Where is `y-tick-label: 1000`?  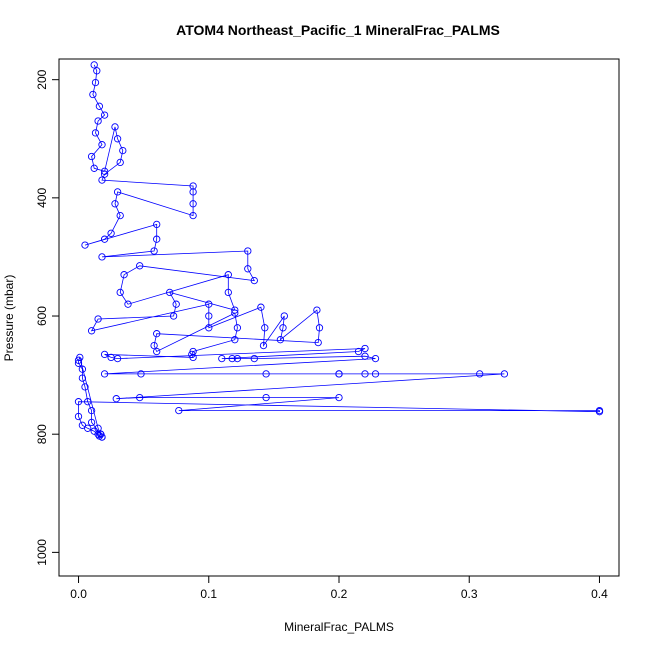 y-tick-label: 1000 is located at coordinates (42, 552).